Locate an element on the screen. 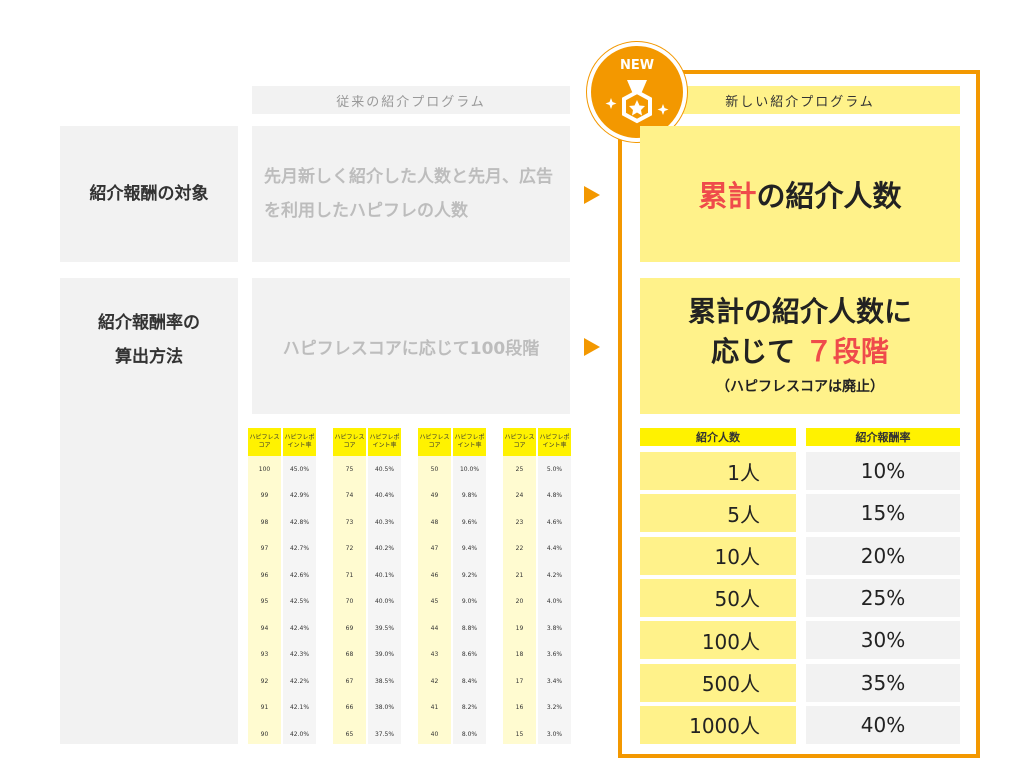  table-row: 18 3.6% is located at coordinates (538, 654).